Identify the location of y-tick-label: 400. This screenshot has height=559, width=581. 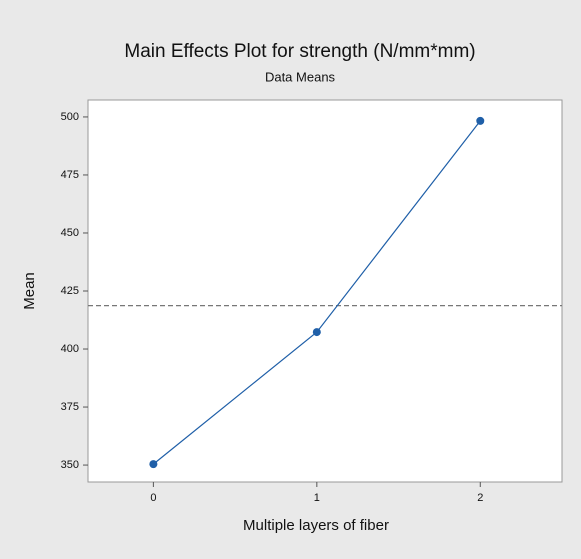
(70, 349).